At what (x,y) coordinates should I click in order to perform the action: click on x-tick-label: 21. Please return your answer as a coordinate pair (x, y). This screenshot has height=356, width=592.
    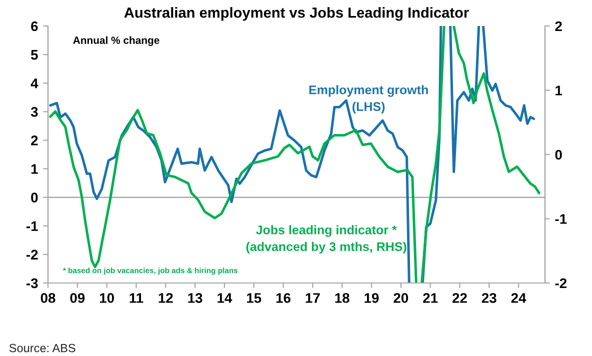
    Looking at the image, I should click on (430, 298).